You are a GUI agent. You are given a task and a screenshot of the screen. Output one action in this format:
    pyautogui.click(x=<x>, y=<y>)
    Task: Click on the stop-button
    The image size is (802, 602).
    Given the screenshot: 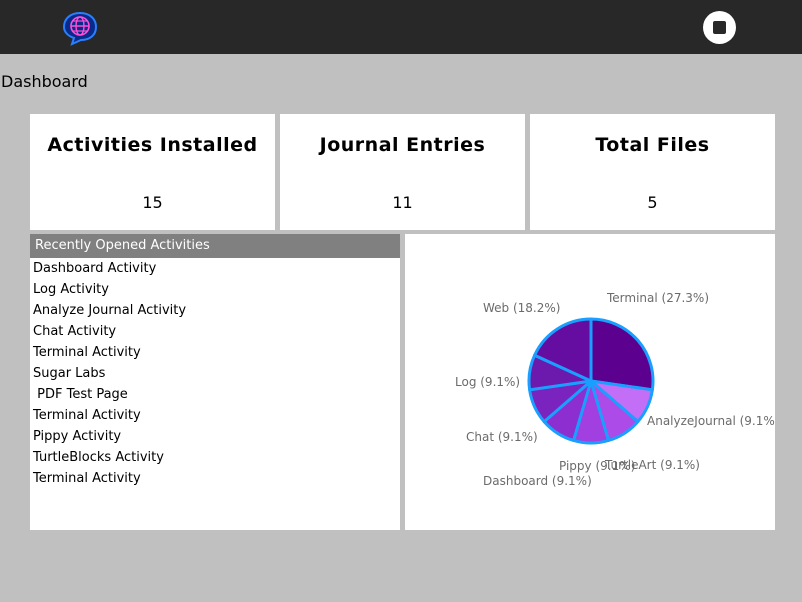 What is the action you would take?
    pyautogui.click(x=719, y=27)
    